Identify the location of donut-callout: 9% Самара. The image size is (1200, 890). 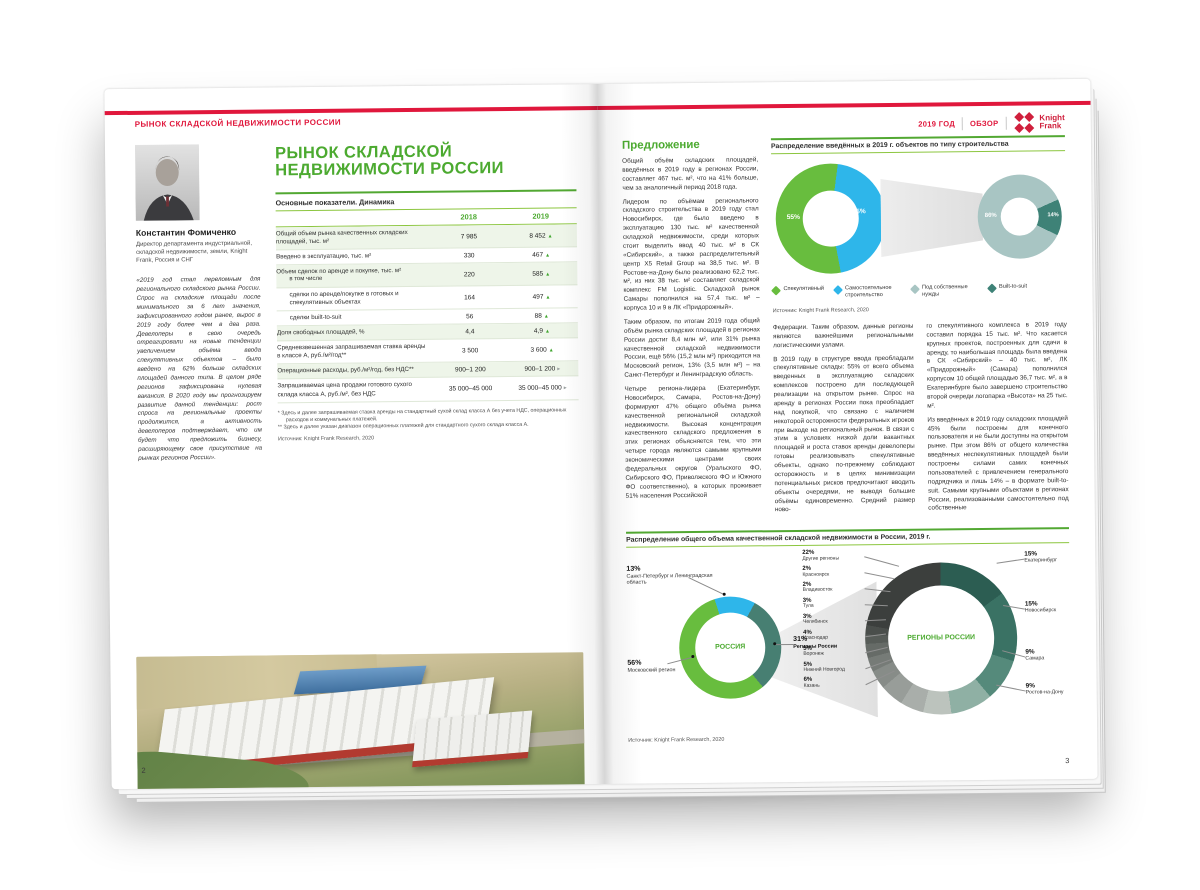
(1056, 655).